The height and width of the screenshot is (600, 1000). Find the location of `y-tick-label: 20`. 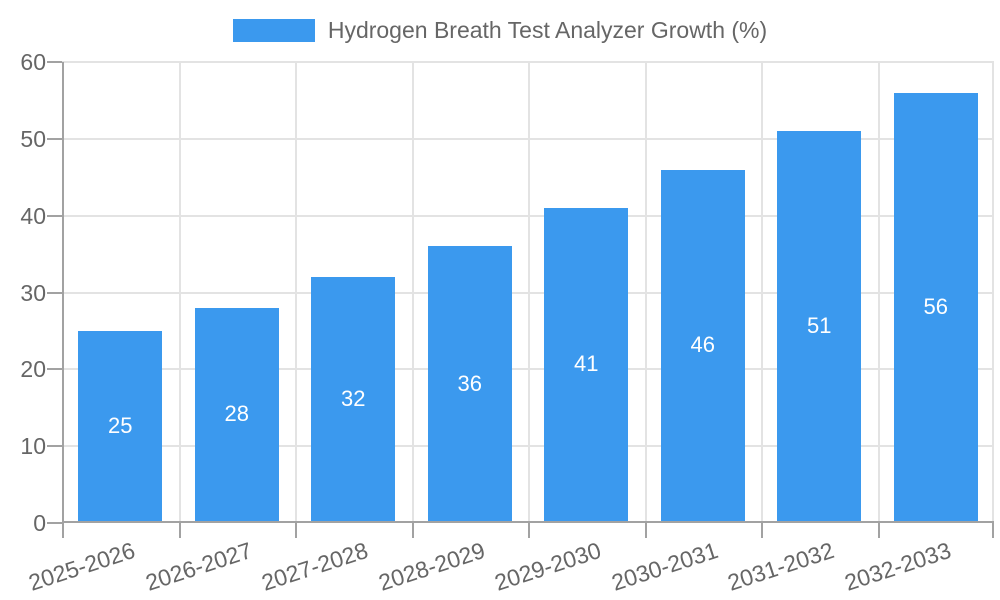

y-tick-label: 20 is located at coordinates (33, 369).